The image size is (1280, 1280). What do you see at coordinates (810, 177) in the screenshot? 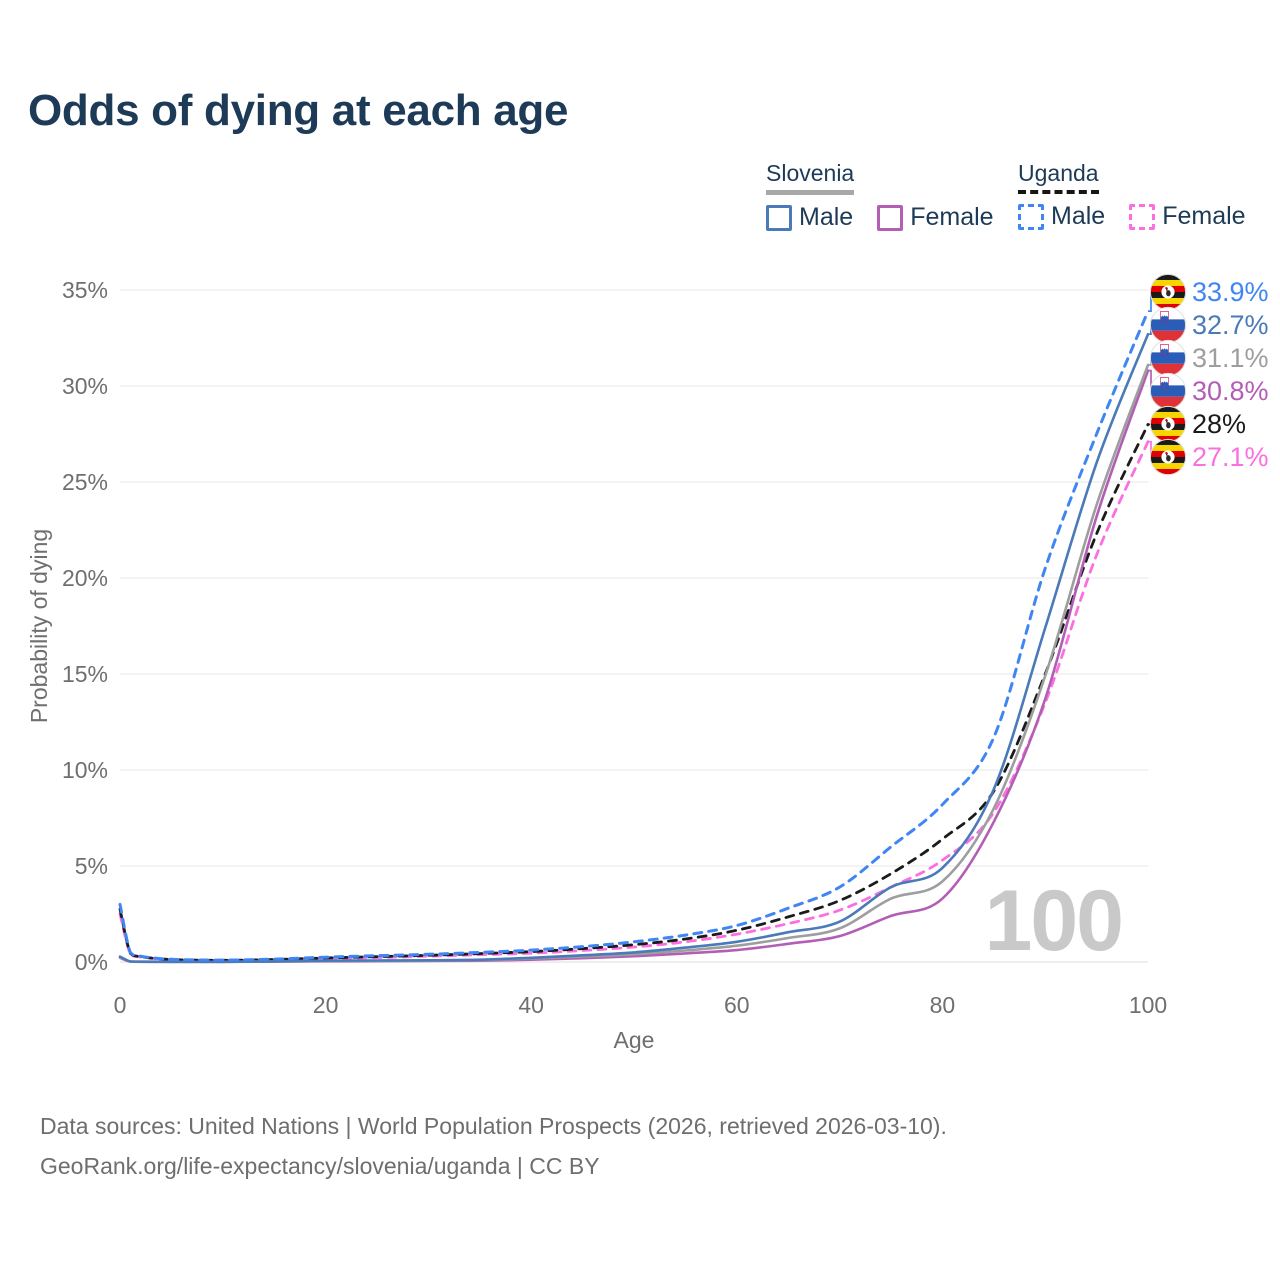
I see `legend-group-title-slovenia: Slovenia` at bounding box center [810, 177].